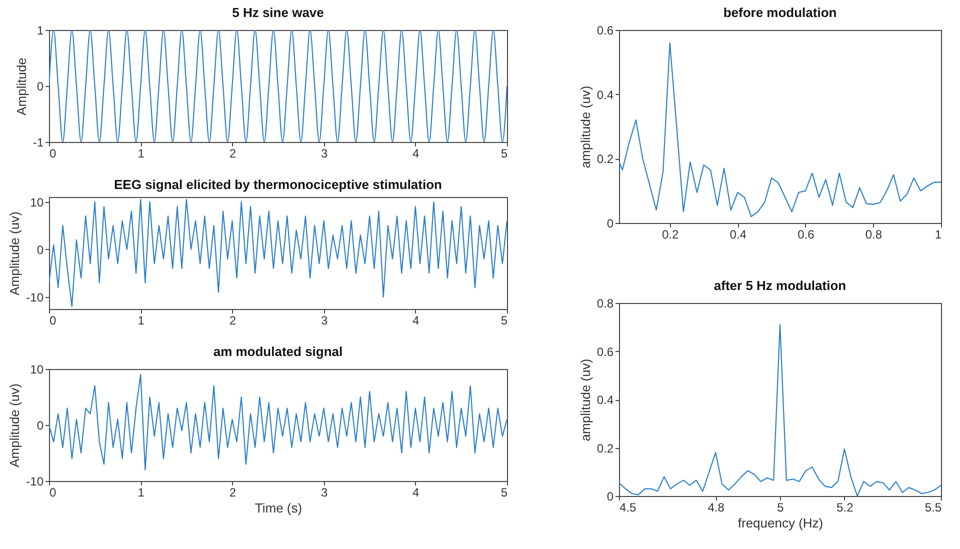  I want to click on x-tick-label: 5.5, so click(933, 507).